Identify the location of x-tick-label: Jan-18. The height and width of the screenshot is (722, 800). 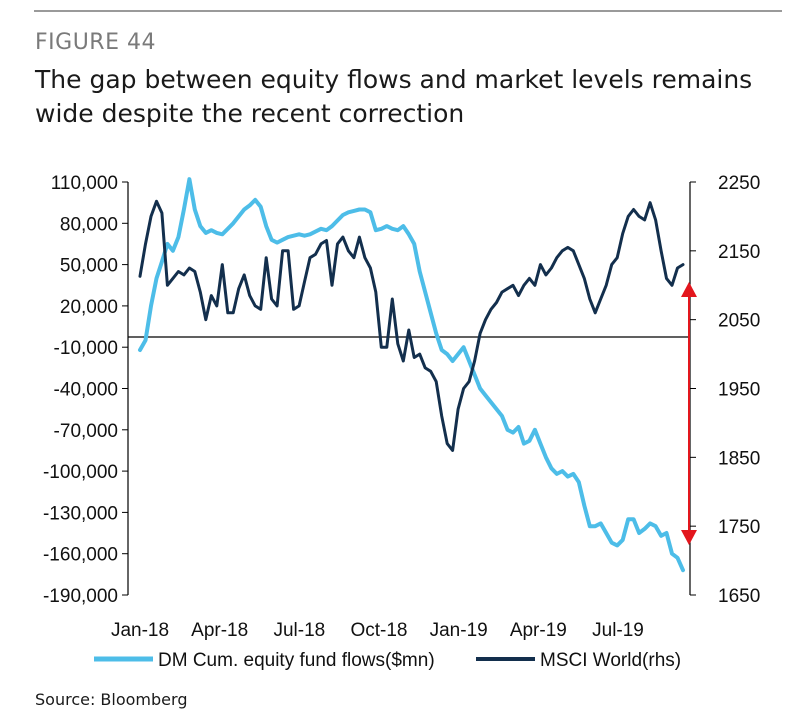
(140, 630).